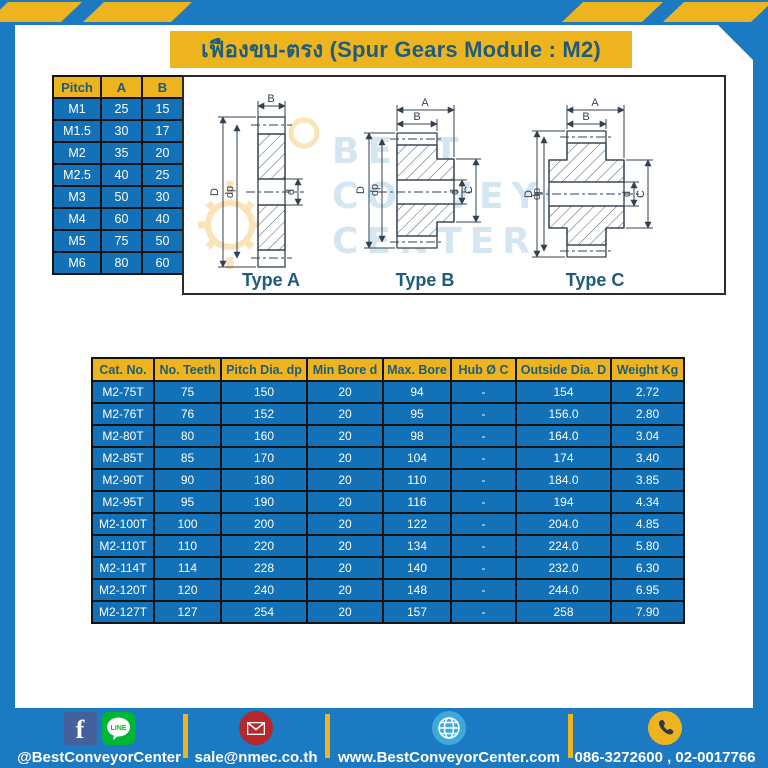 This screenshot has width=768, height=768. What do you see at coordinates (77, 109) in the screenshot?
I see `table-cell: M1` at bounding box center [77, 109].